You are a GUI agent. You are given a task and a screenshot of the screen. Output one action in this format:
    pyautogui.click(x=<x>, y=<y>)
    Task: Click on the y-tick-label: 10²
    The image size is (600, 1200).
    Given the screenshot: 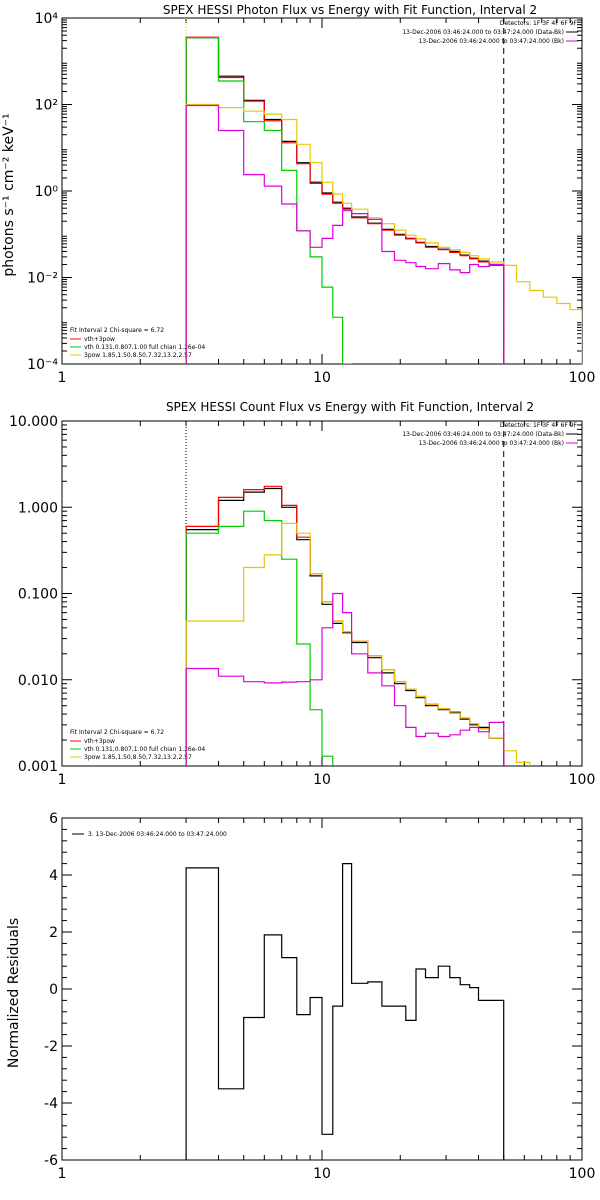 What is the action you would take?
    pyautogui.click(x=46, y=106)
    